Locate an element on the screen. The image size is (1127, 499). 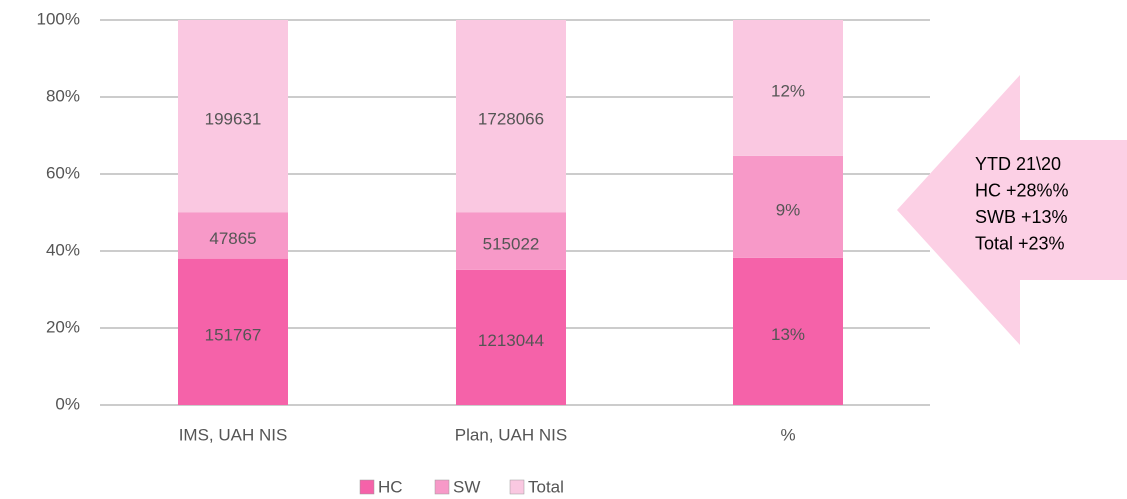
data-label: 151767 is located at coordinates (233, 334).